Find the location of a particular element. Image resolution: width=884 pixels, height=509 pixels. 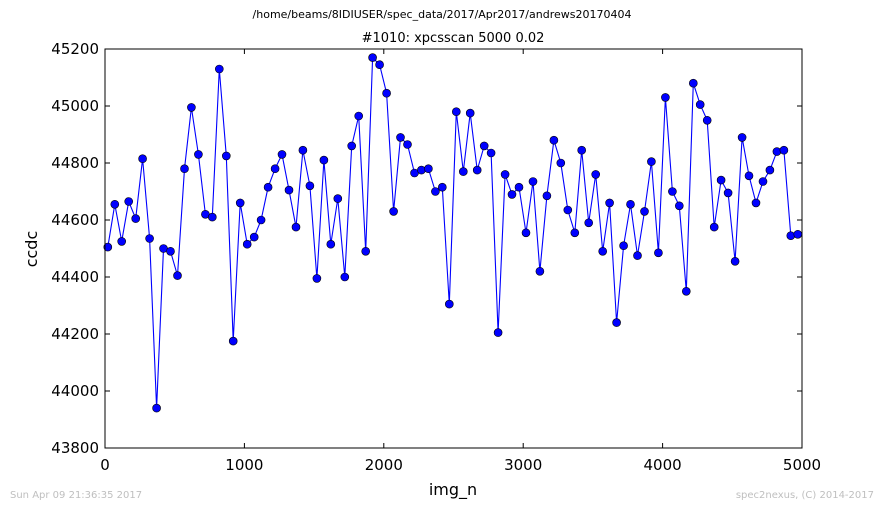

footer-timestamp: Sun Apr 09 21:36:35 2017 is located at coordinates (76, 495).